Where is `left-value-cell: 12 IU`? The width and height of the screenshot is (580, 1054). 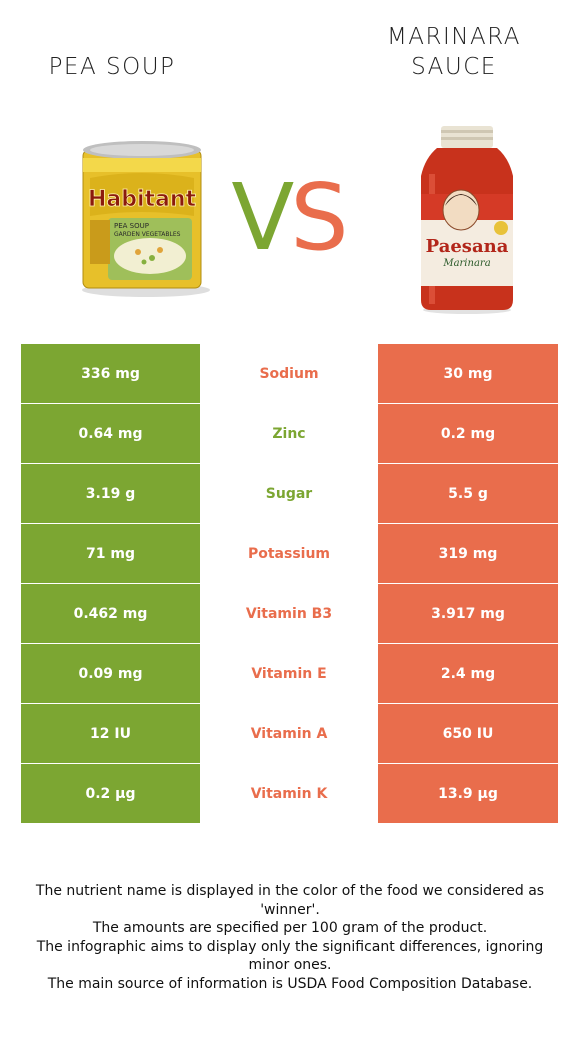
left-value-cell: 12 IU is located at coordinates (110, 733).